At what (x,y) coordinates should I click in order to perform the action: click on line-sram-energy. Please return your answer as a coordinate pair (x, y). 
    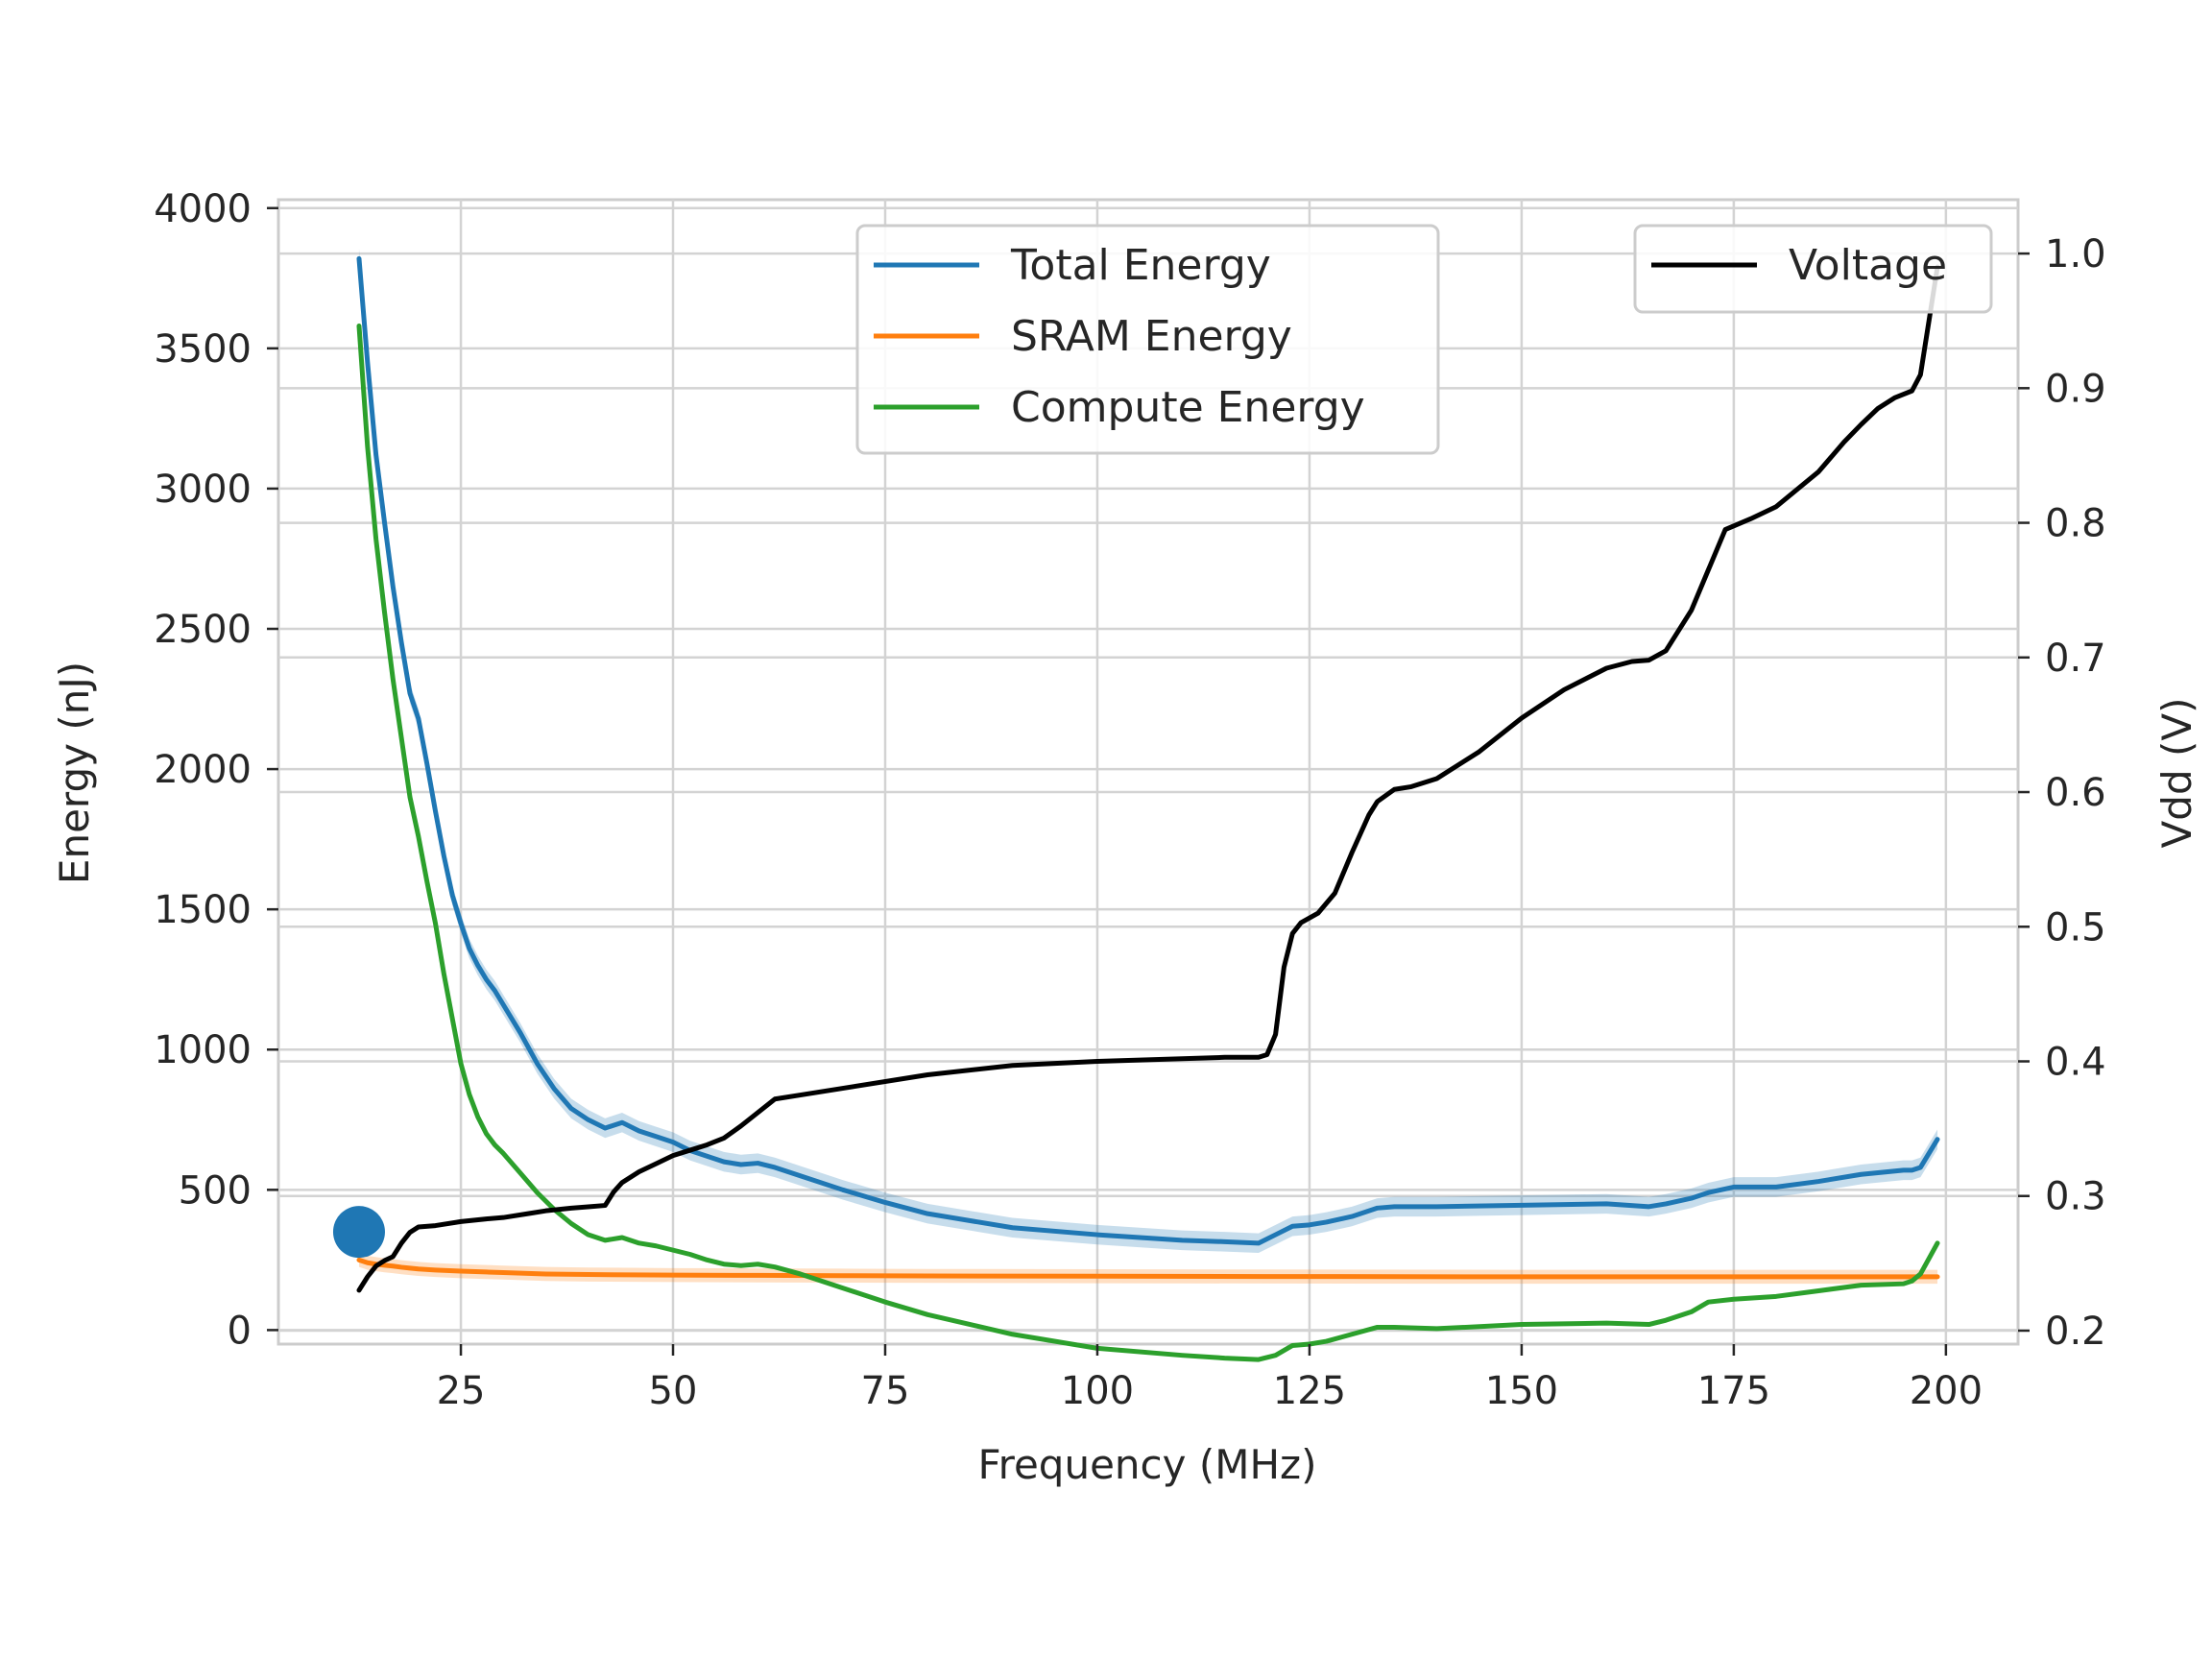
    Looking at the image, I should click on (1148, 1268).